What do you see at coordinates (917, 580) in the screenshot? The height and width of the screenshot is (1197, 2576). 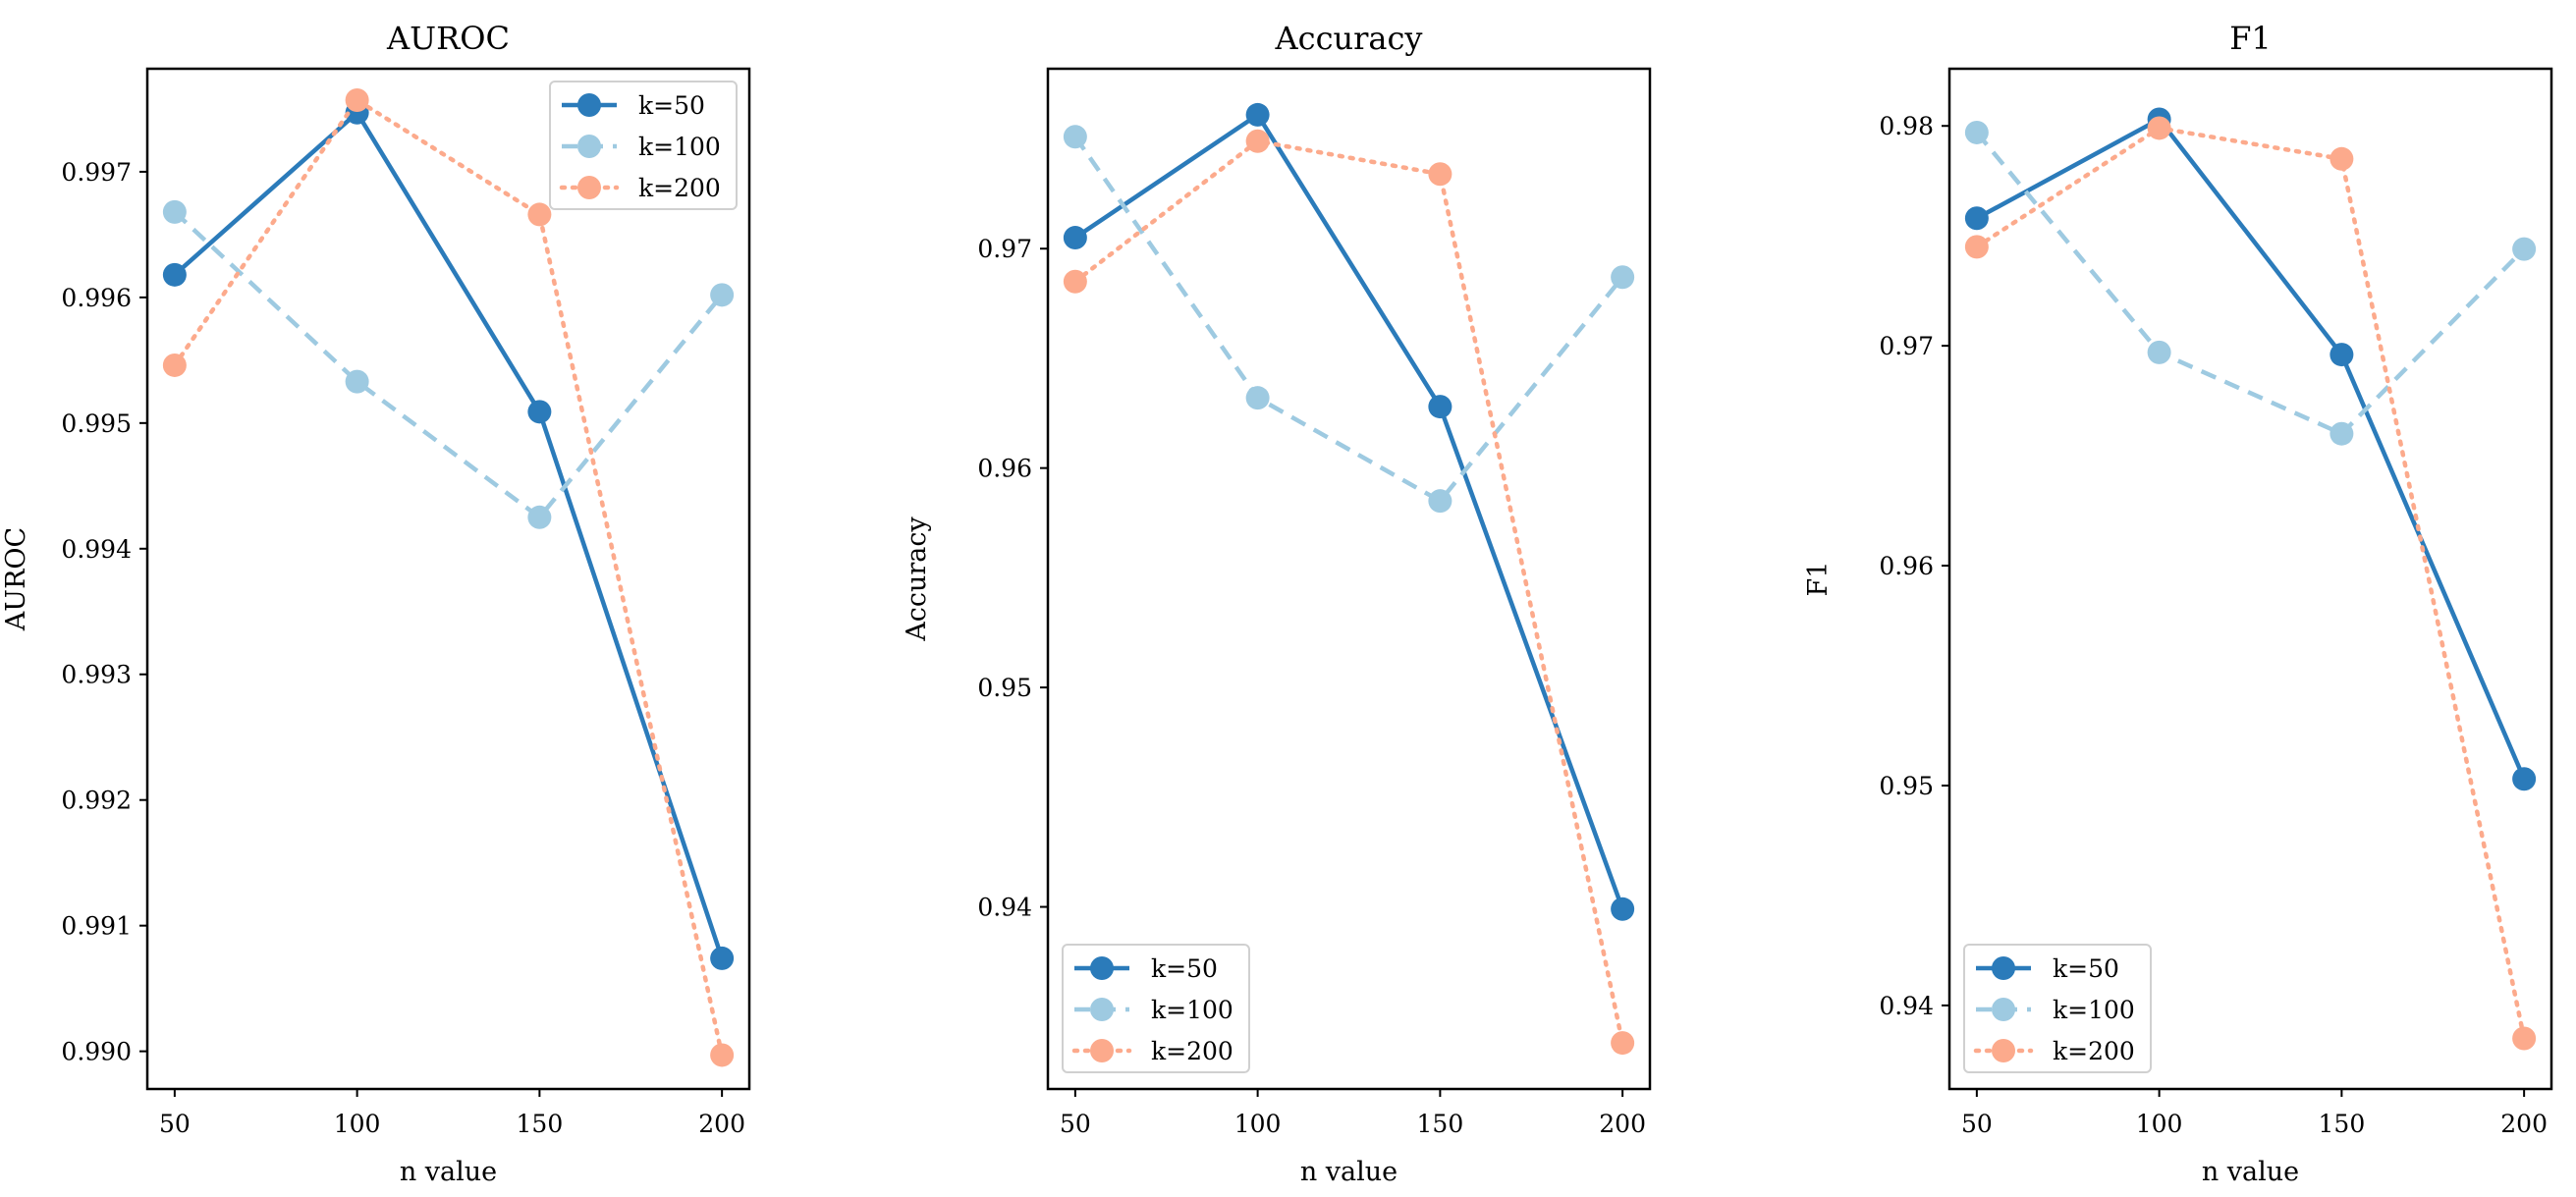 I see `y-axis-label: Accuracy` at bounding box center [917, 580].